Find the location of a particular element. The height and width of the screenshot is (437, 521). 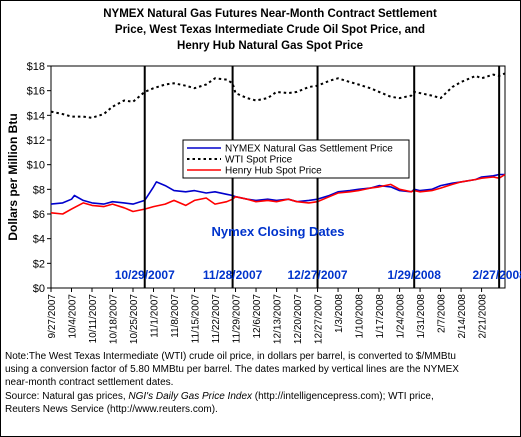

x-tick-label: 1/17/2008 is located at coordinates (380, 316).